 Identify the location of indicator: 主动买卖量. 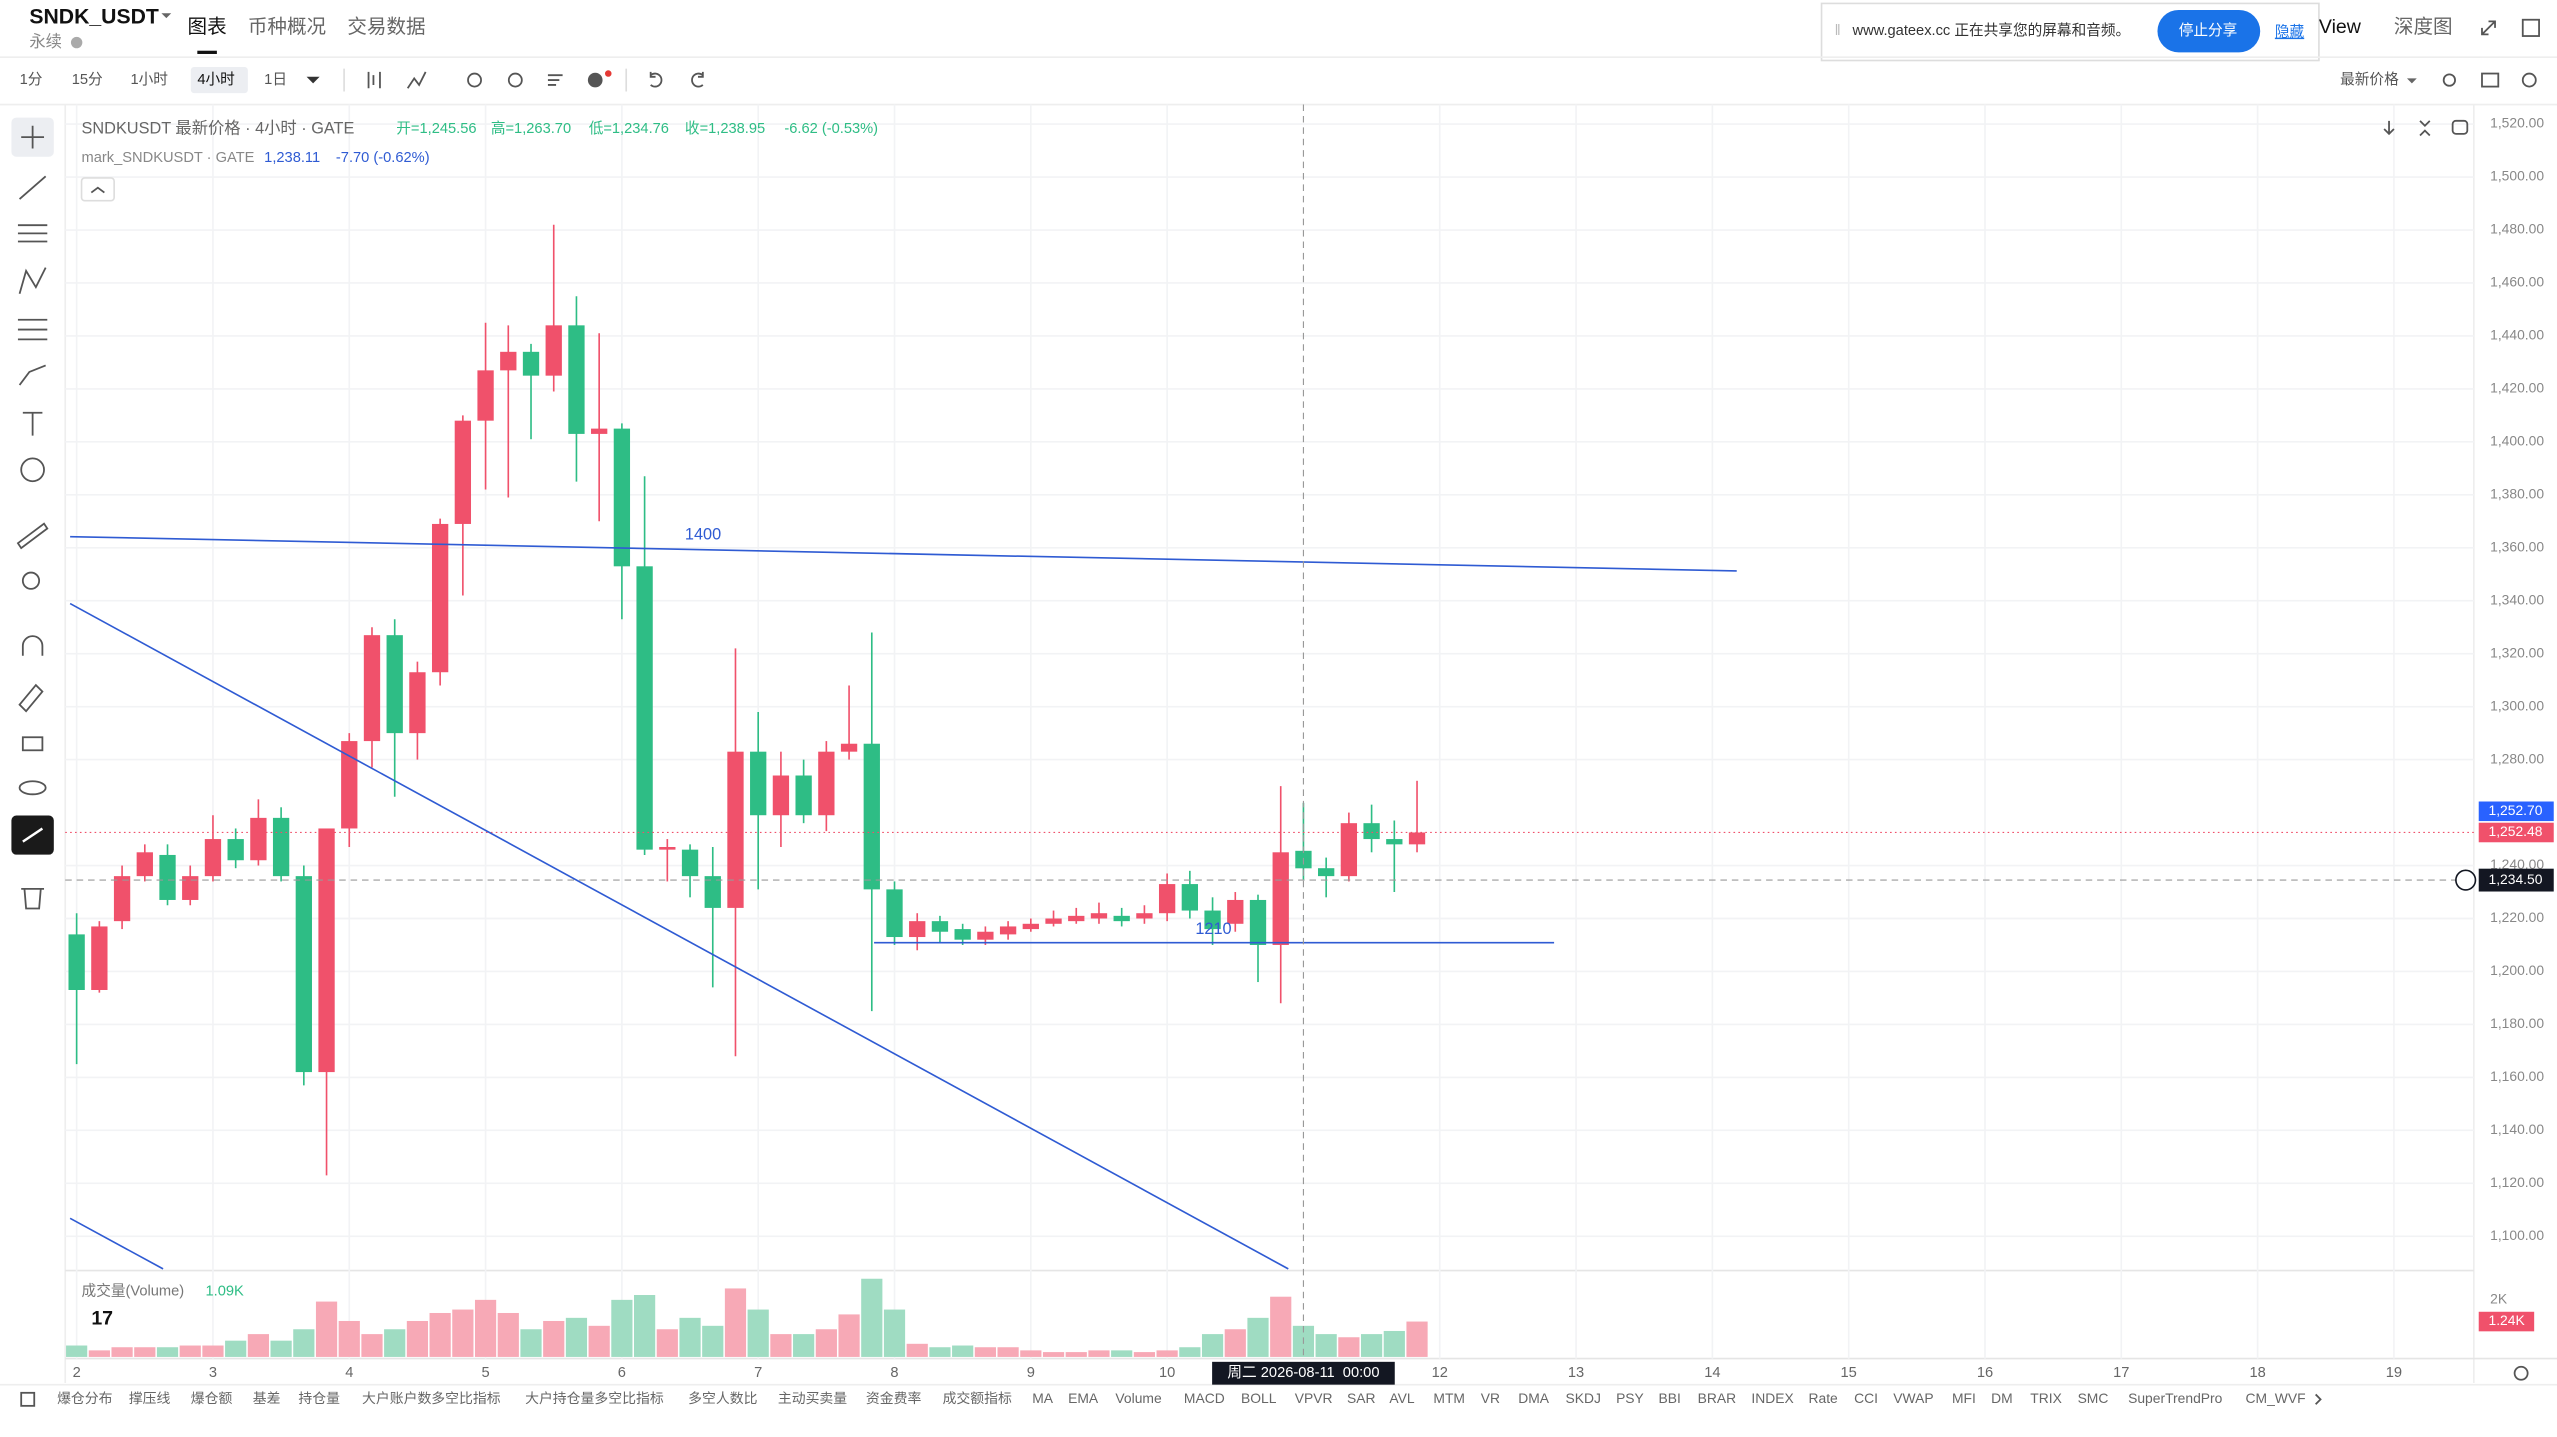
(812, 1398).